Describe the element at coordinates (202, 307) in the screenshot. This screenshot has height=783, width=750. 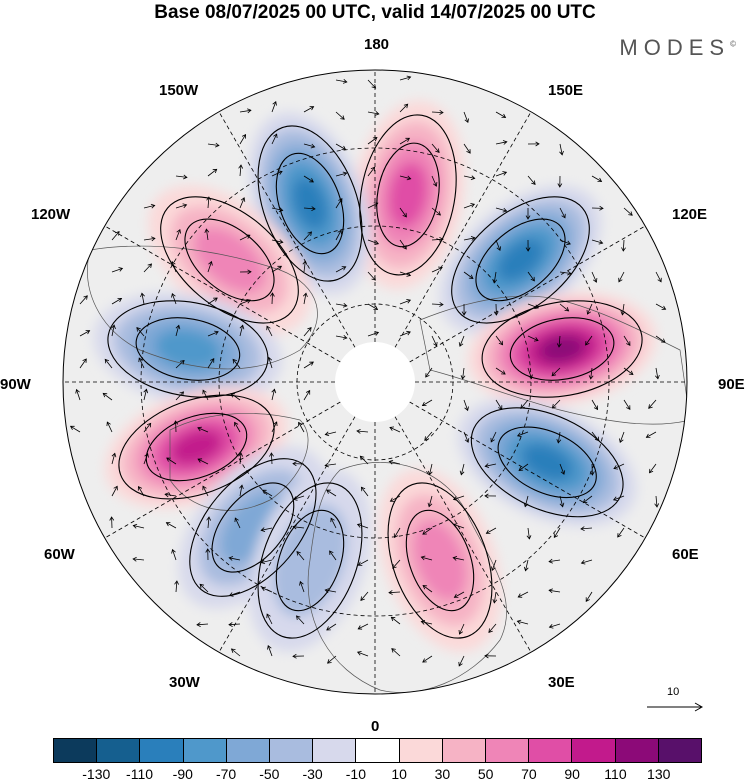
I see `coastline` at that location.